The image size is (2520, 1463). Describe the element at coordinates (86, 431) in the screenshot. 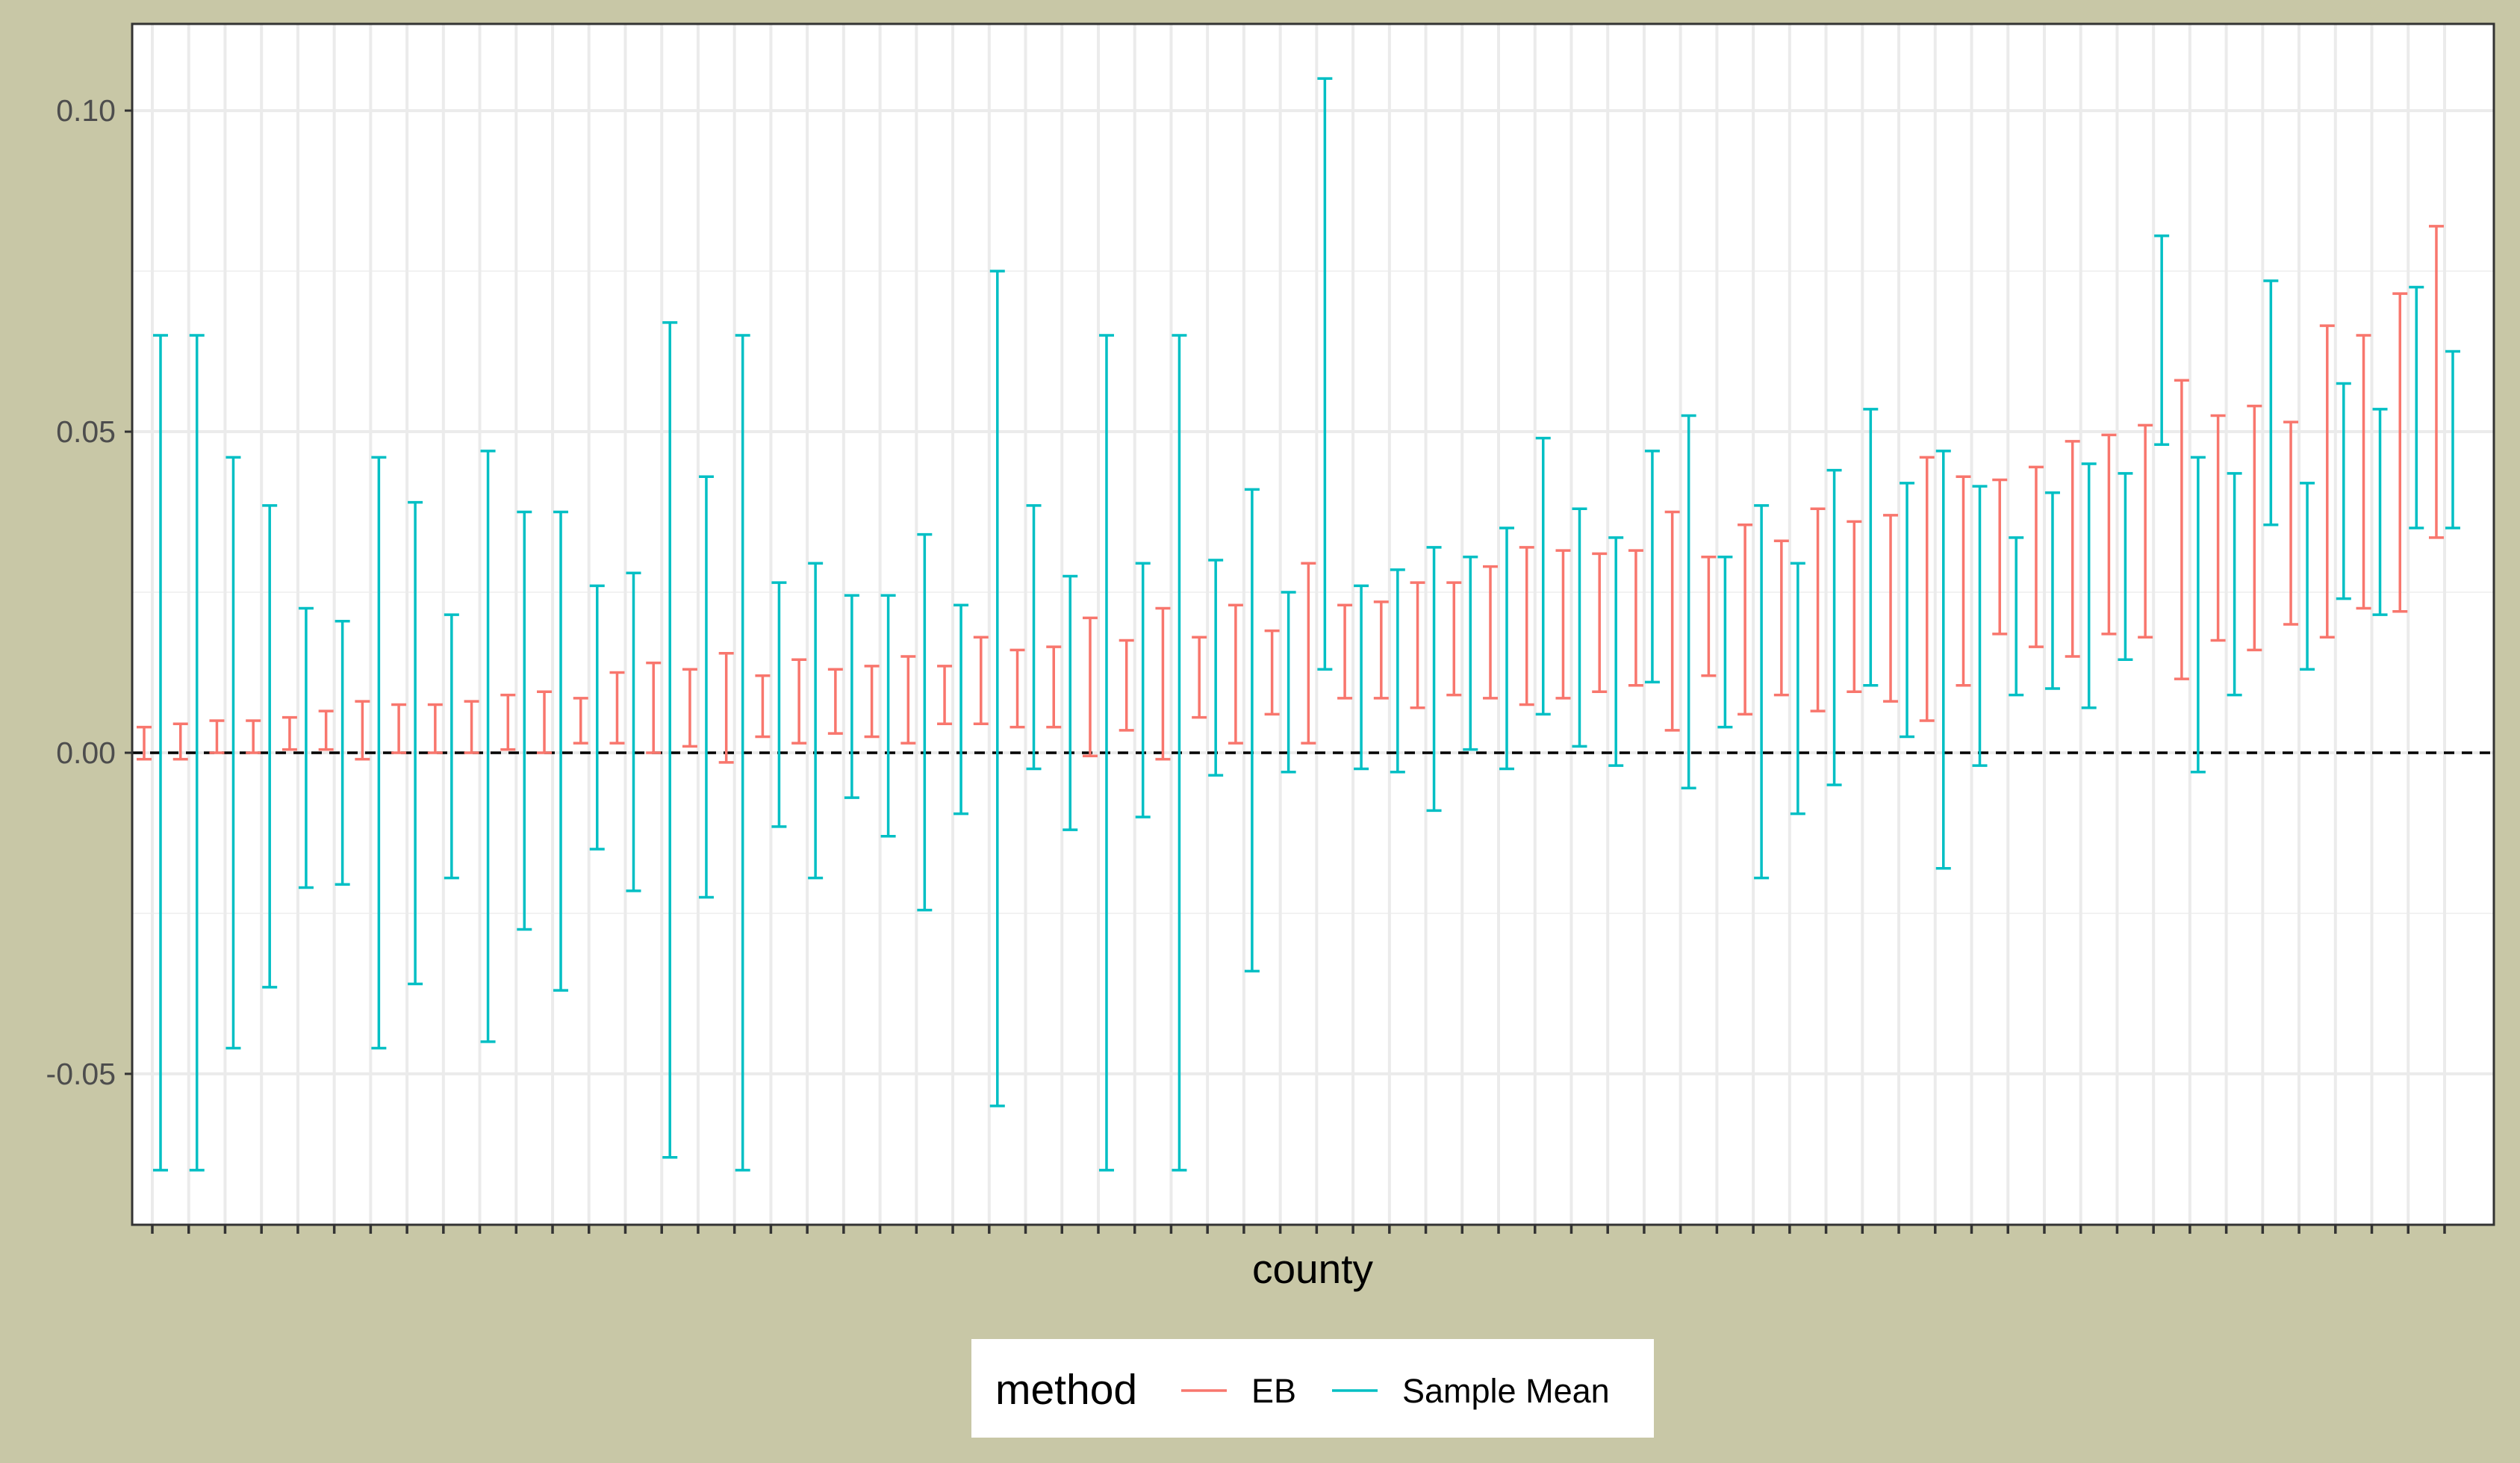

I see `y-tick-label: 0.05` at that location.